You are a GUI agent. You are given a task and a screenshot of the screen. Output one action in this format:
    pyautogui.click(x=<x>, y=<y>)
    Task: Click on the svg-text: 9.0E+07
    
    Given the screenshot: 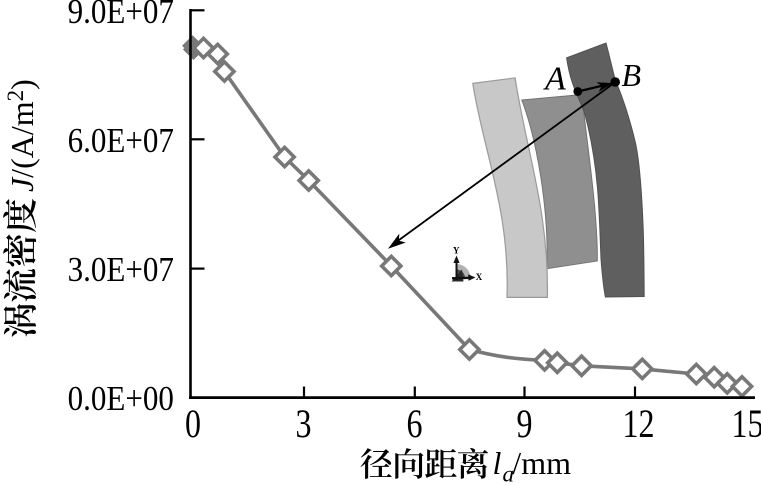 What is the action you would take?
    pyautogui.click(x=121, y=15)
    